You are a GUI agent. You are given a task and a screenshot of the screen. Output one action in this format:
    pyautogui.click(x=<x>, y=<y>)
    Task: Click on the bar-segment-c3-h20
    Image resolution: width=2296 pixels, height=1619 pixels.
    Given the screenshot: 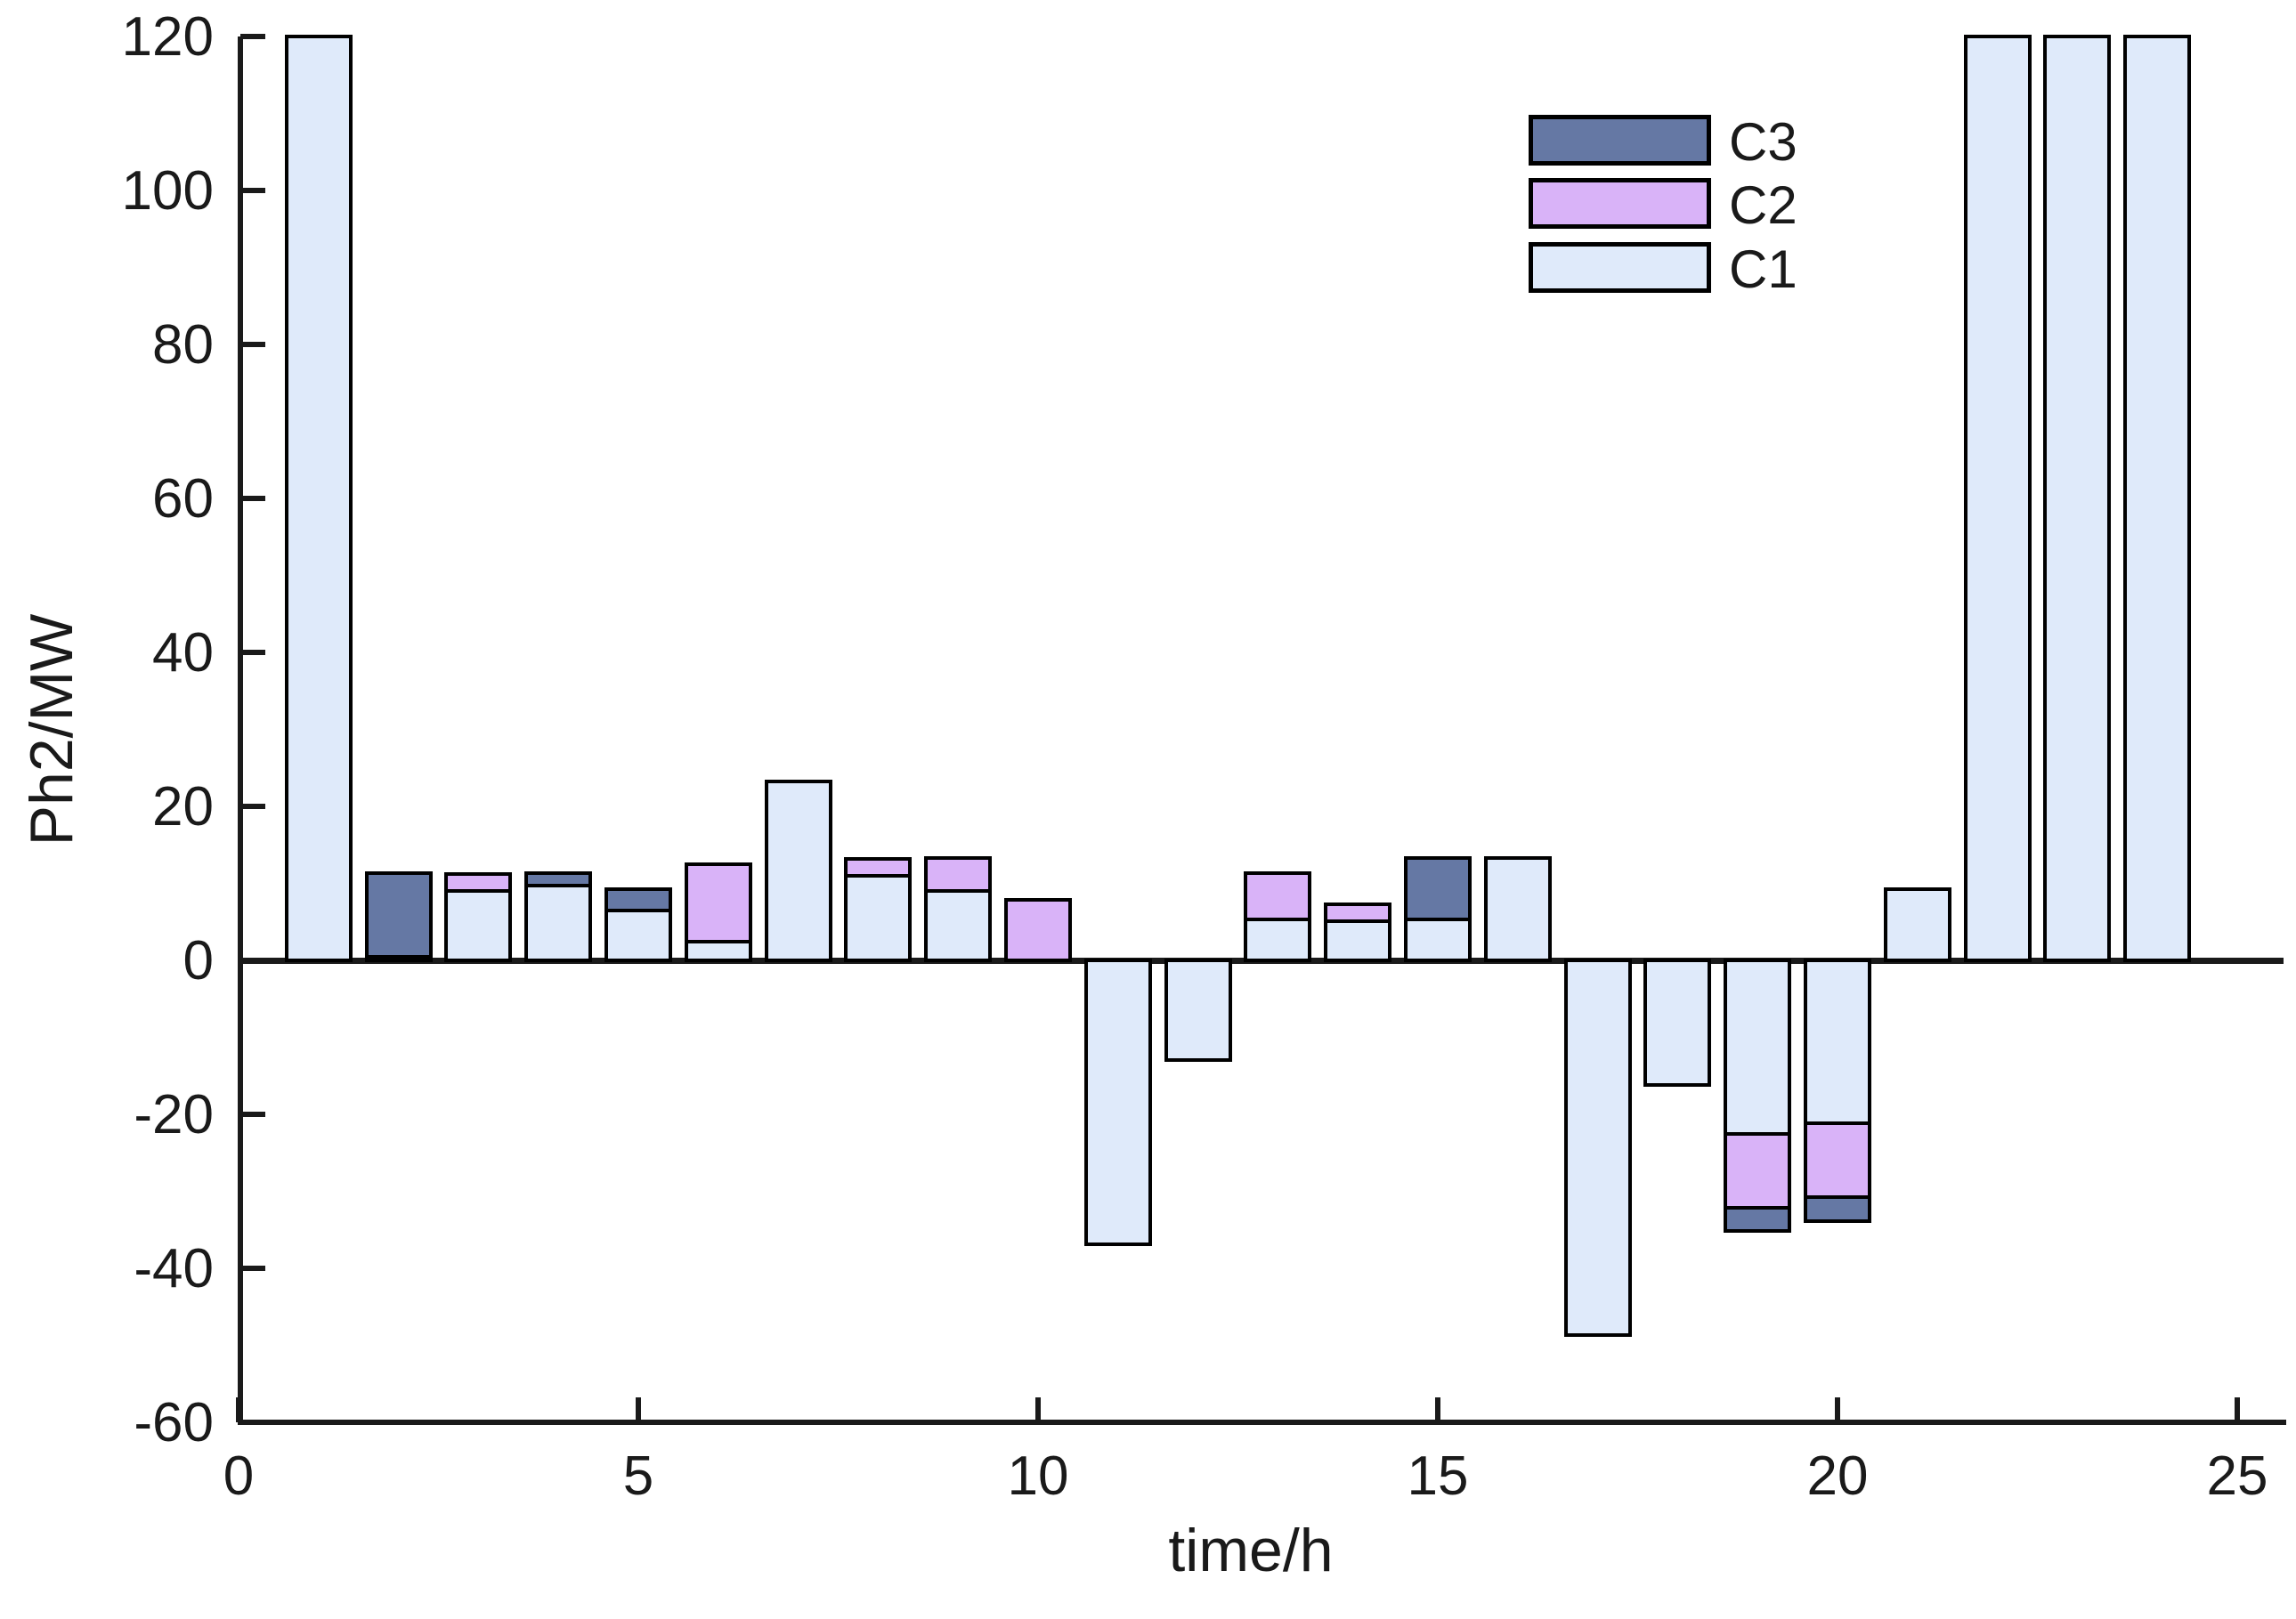 What is the action you would take?
    pyautogui.click(x=1837, y=1209)
    